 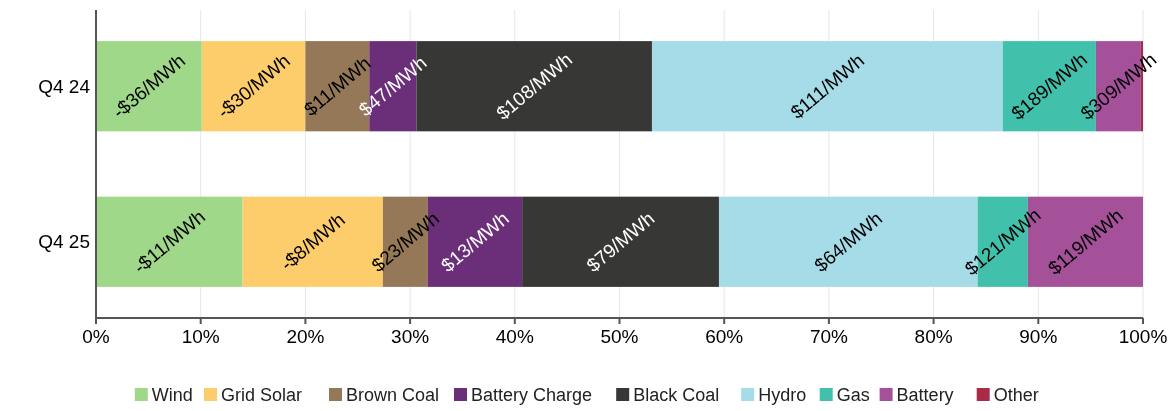 I want to click on legend-label: Battery Charge, so click(x=532, y=395).